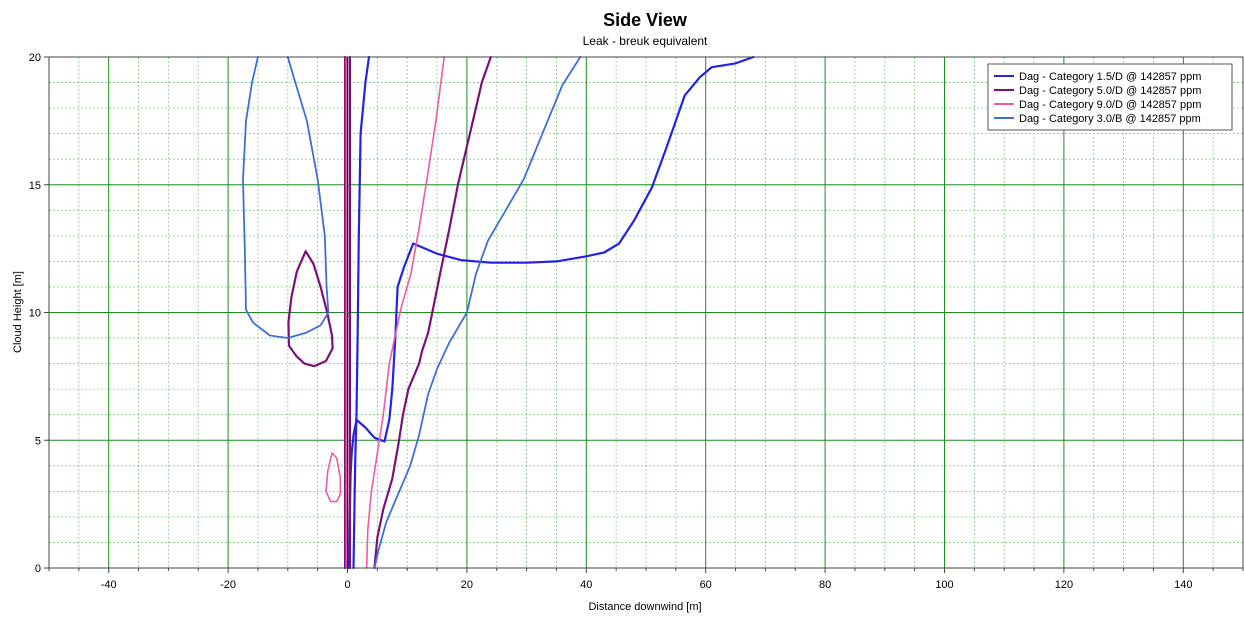 The image size is (1244, 617). Describe the element at coordinates (944, 585) in the screenshot. I see `x-tick-label: 100` at that location.